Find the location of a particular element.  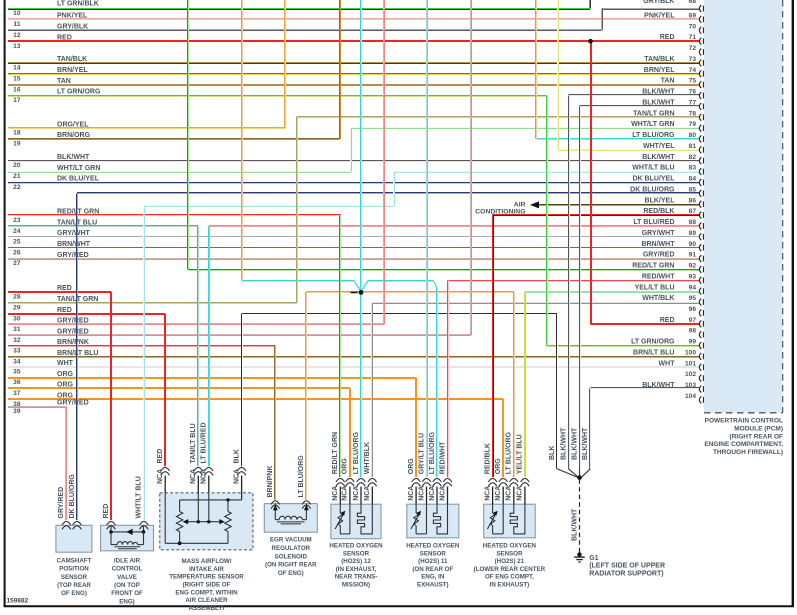

svg-text: 82 is located at coordinates (693, 157).